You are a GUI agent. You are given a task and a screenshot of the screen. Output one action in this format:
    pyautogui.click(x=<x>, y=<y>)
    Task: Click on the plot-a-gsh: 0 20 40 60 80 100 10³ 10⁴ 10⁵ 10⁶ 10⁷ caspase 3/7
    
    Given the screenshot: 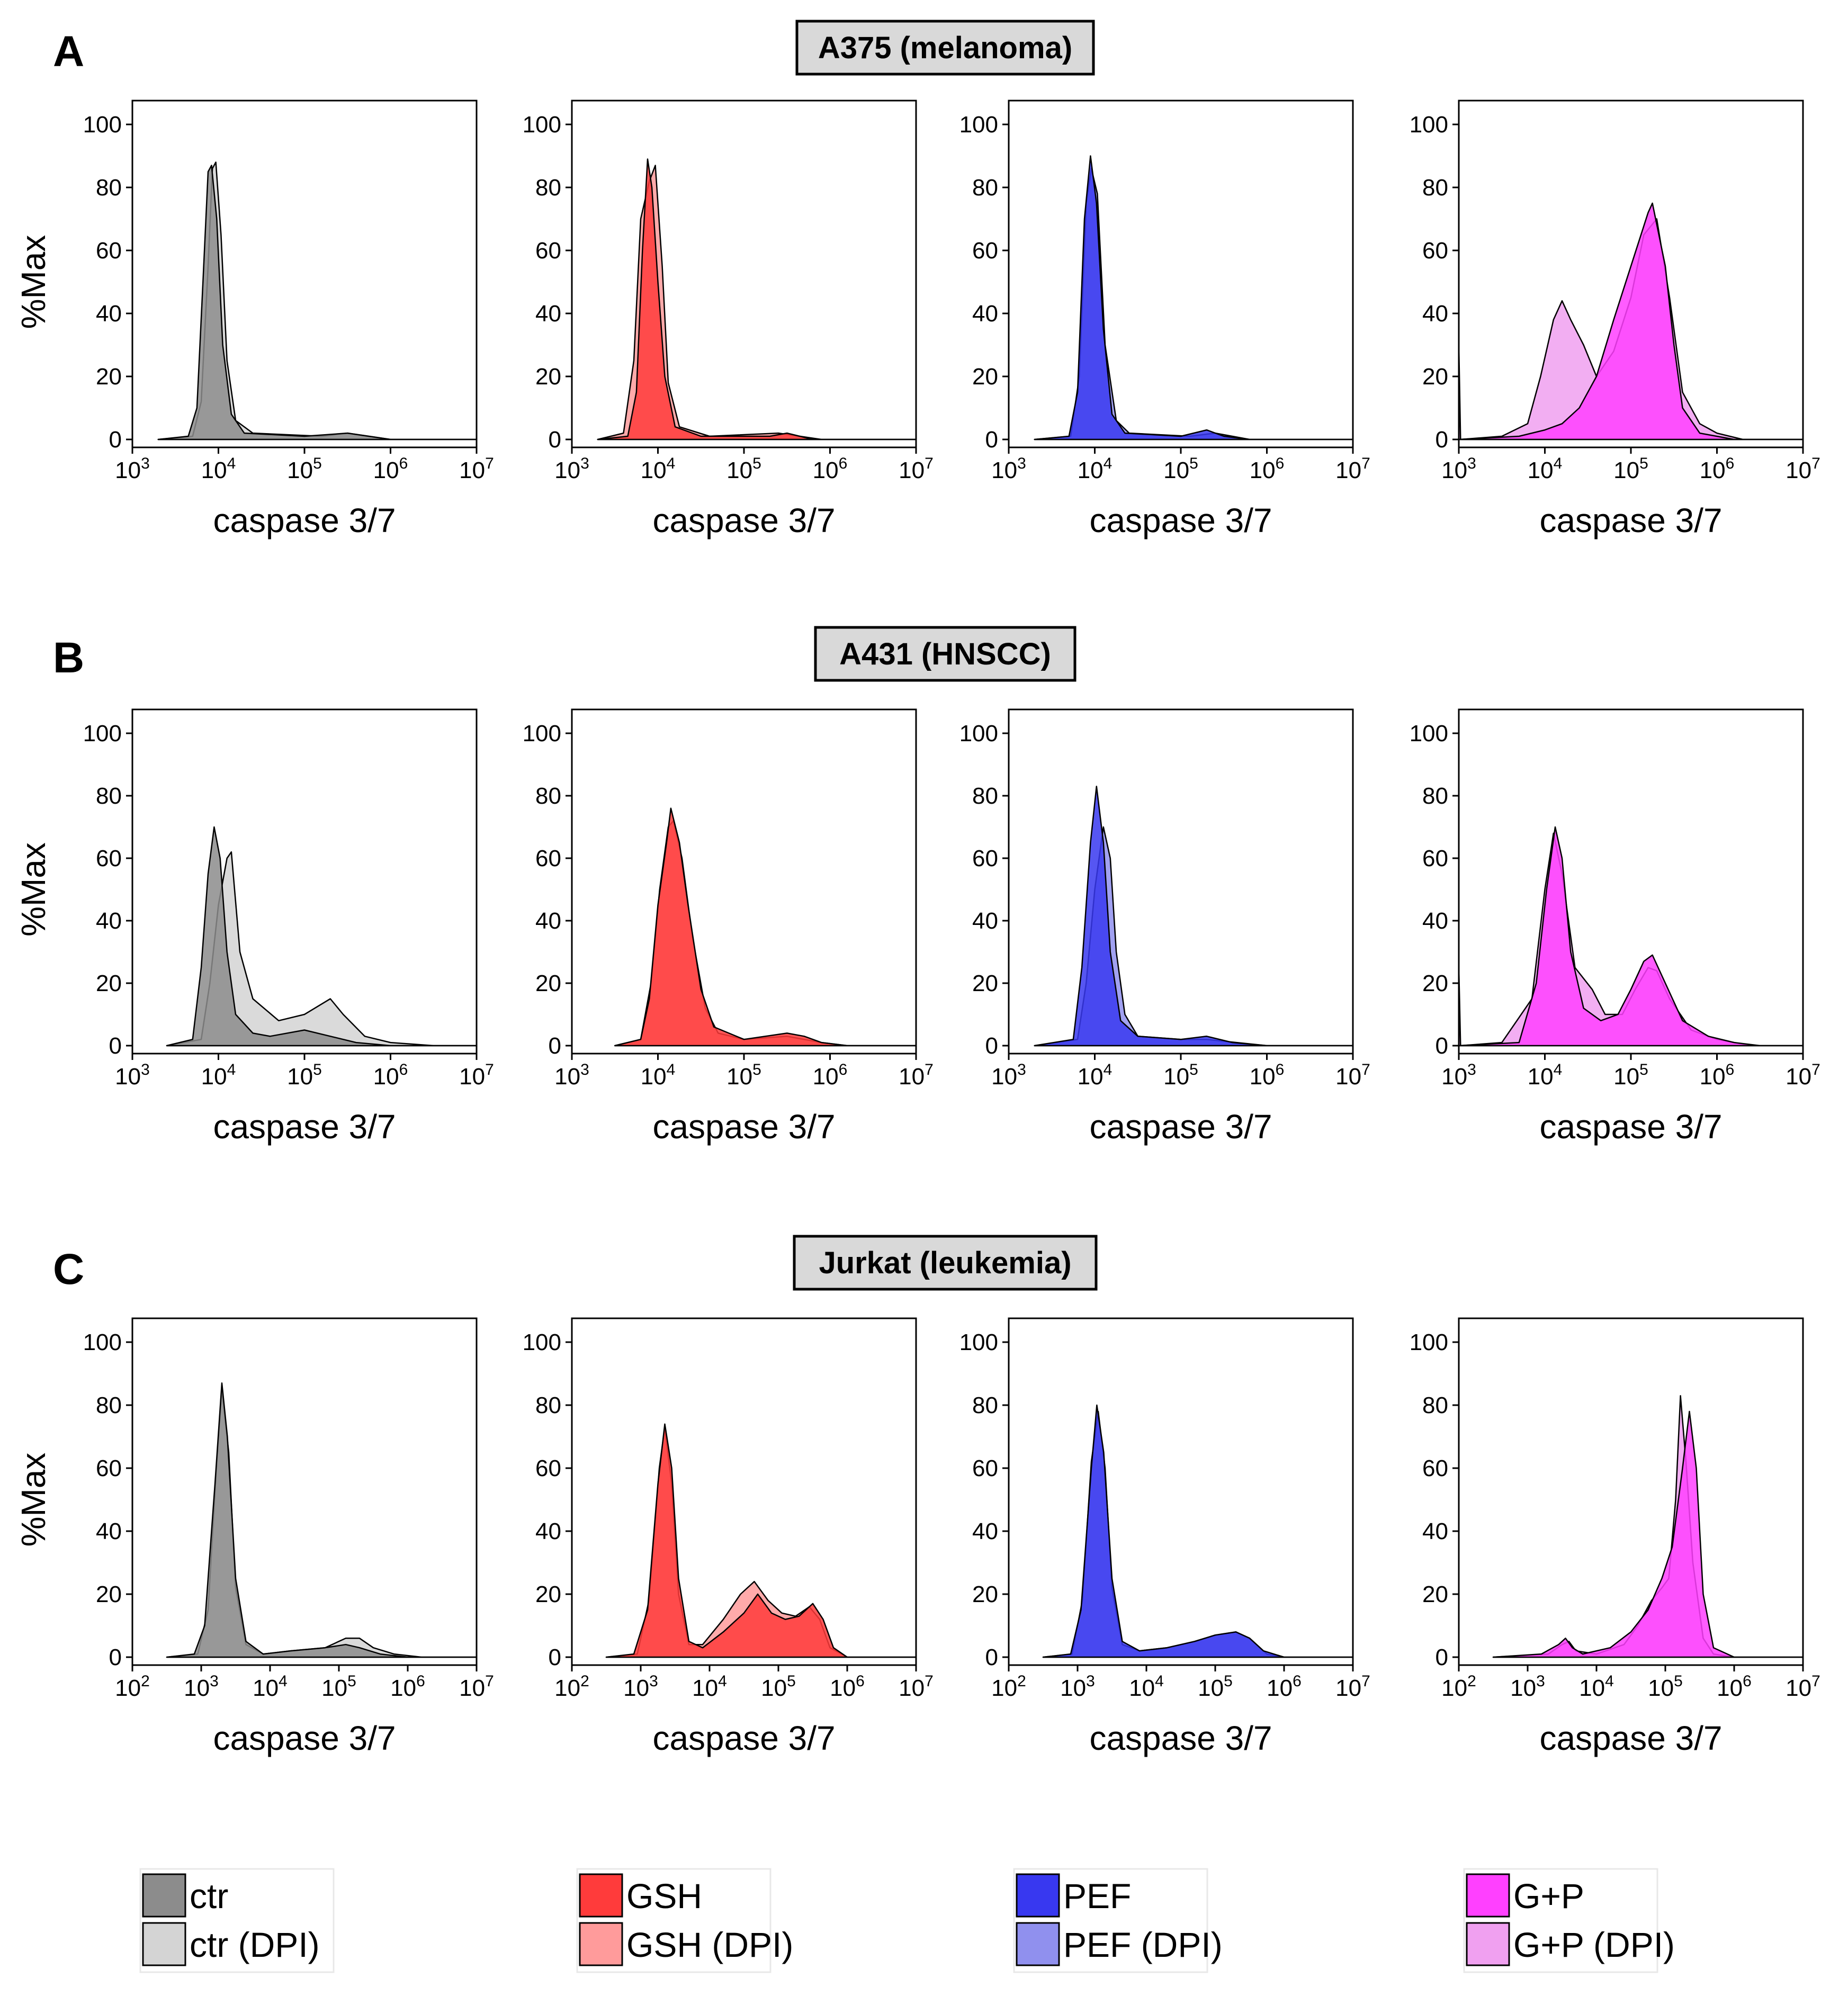 What is the action you would take?
    pyautogui.click(x=728, y=320)
    